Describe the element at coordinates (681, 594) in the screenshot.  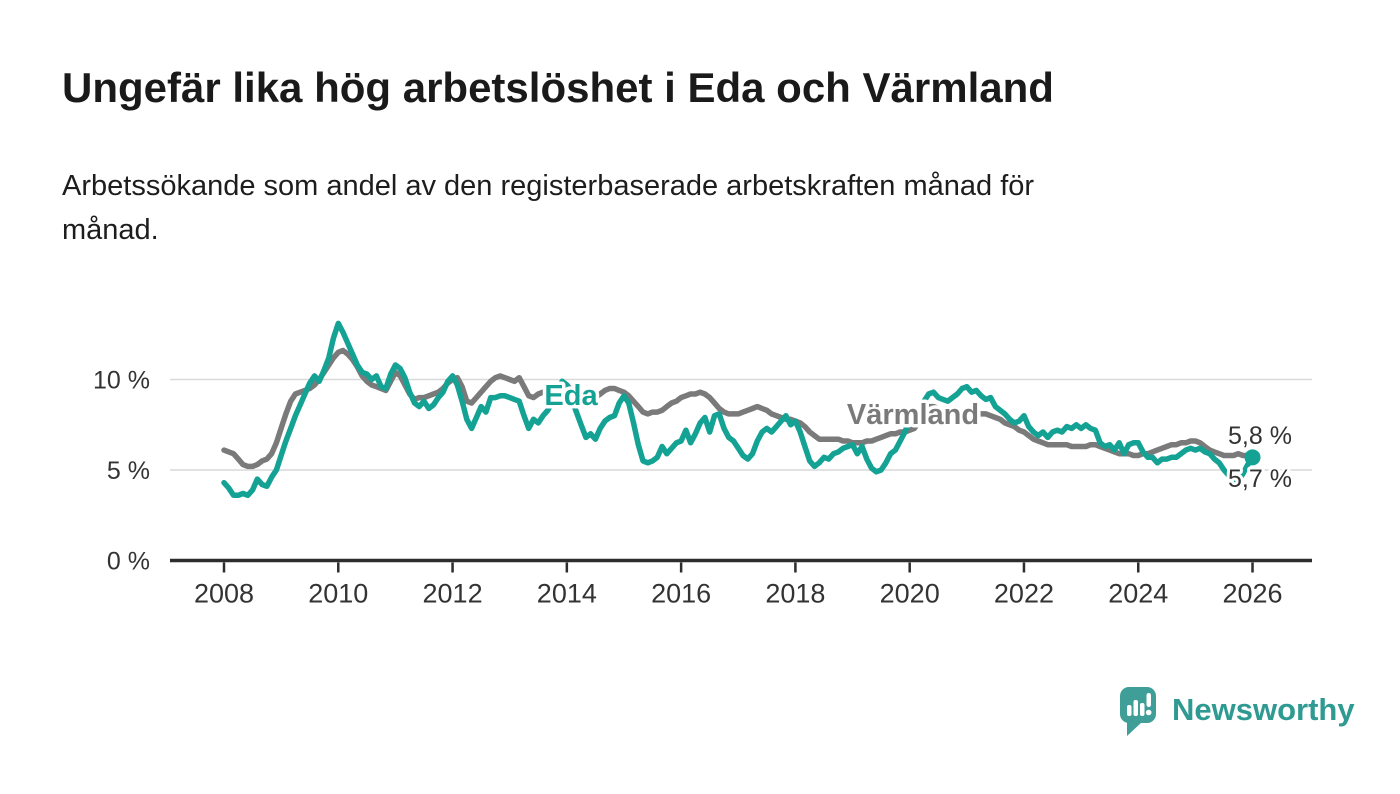
I see `x-tick-label: 2016` at that location.